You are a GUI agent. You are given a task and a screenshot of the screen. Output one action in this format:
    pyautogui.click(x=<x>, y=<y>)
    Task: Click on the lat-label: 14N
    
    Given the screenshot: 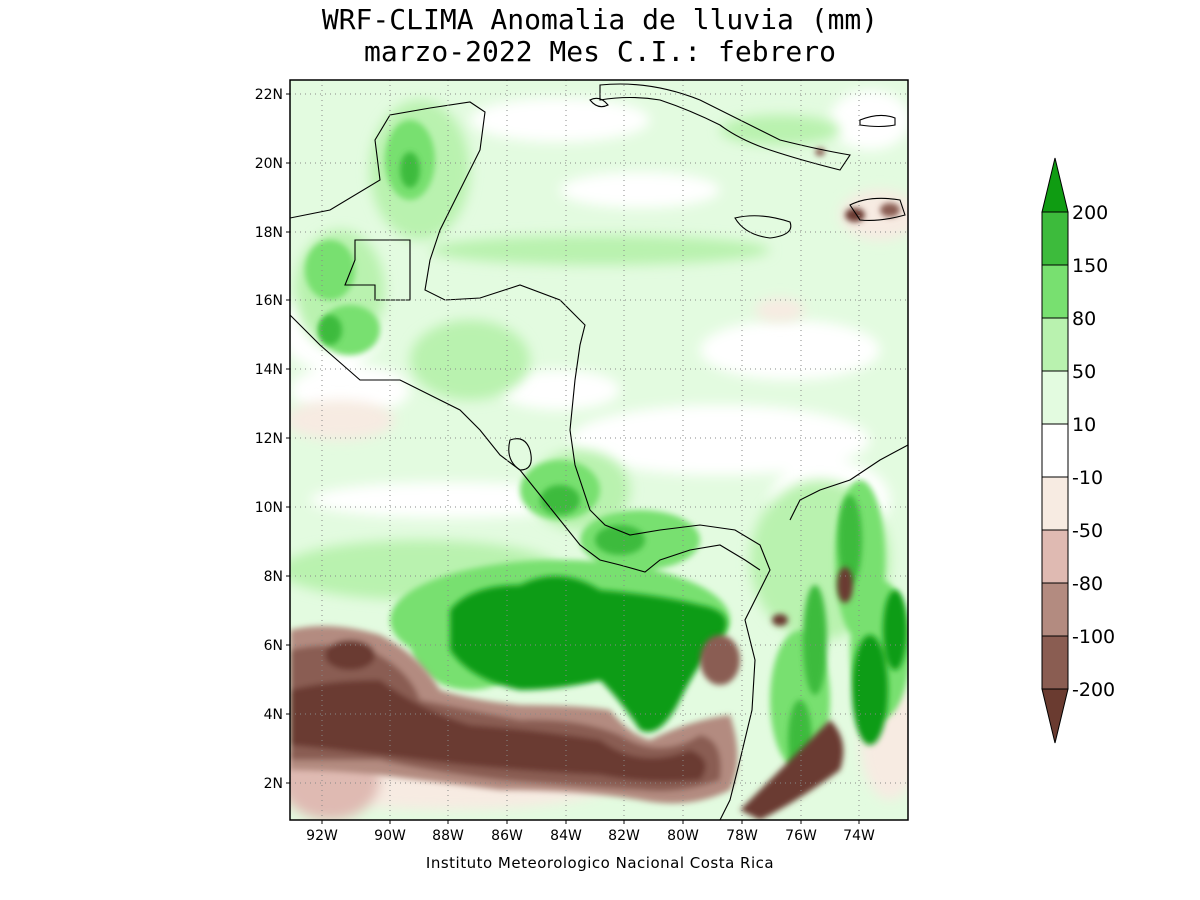 What is the action you would take?
    pyautogui.click(x=269, y=370)
    